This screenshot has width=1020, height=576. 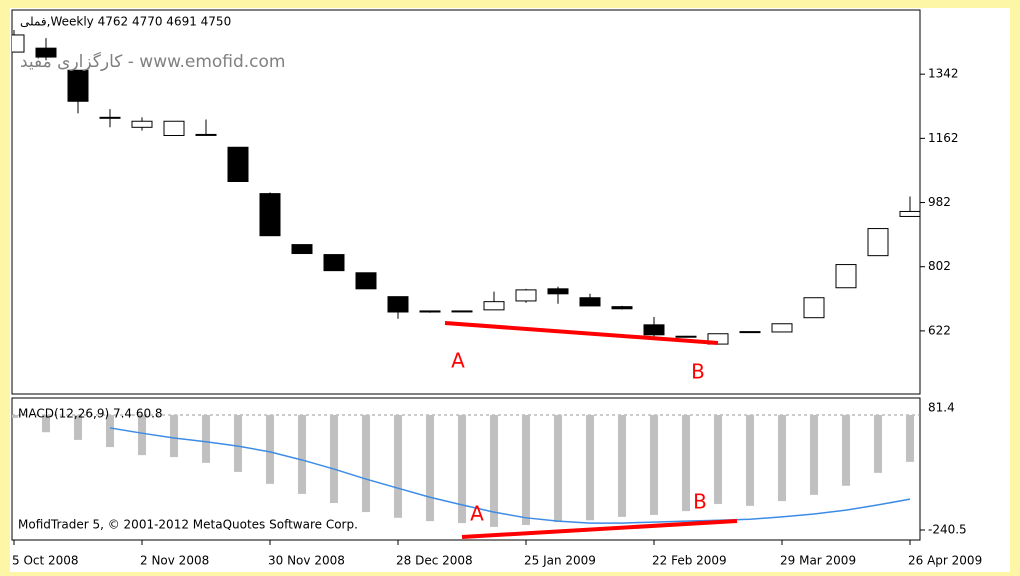 I want to click on indicator-title: MACD(12,26,9) 7.4 60.8, so click(x=90, y=414).